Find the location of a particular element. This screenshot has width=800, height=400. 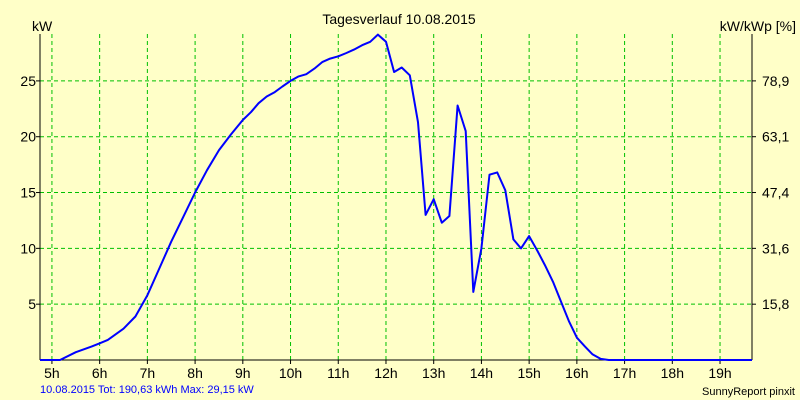

x-tick-label: 5h is located at coordinates (52, 373).